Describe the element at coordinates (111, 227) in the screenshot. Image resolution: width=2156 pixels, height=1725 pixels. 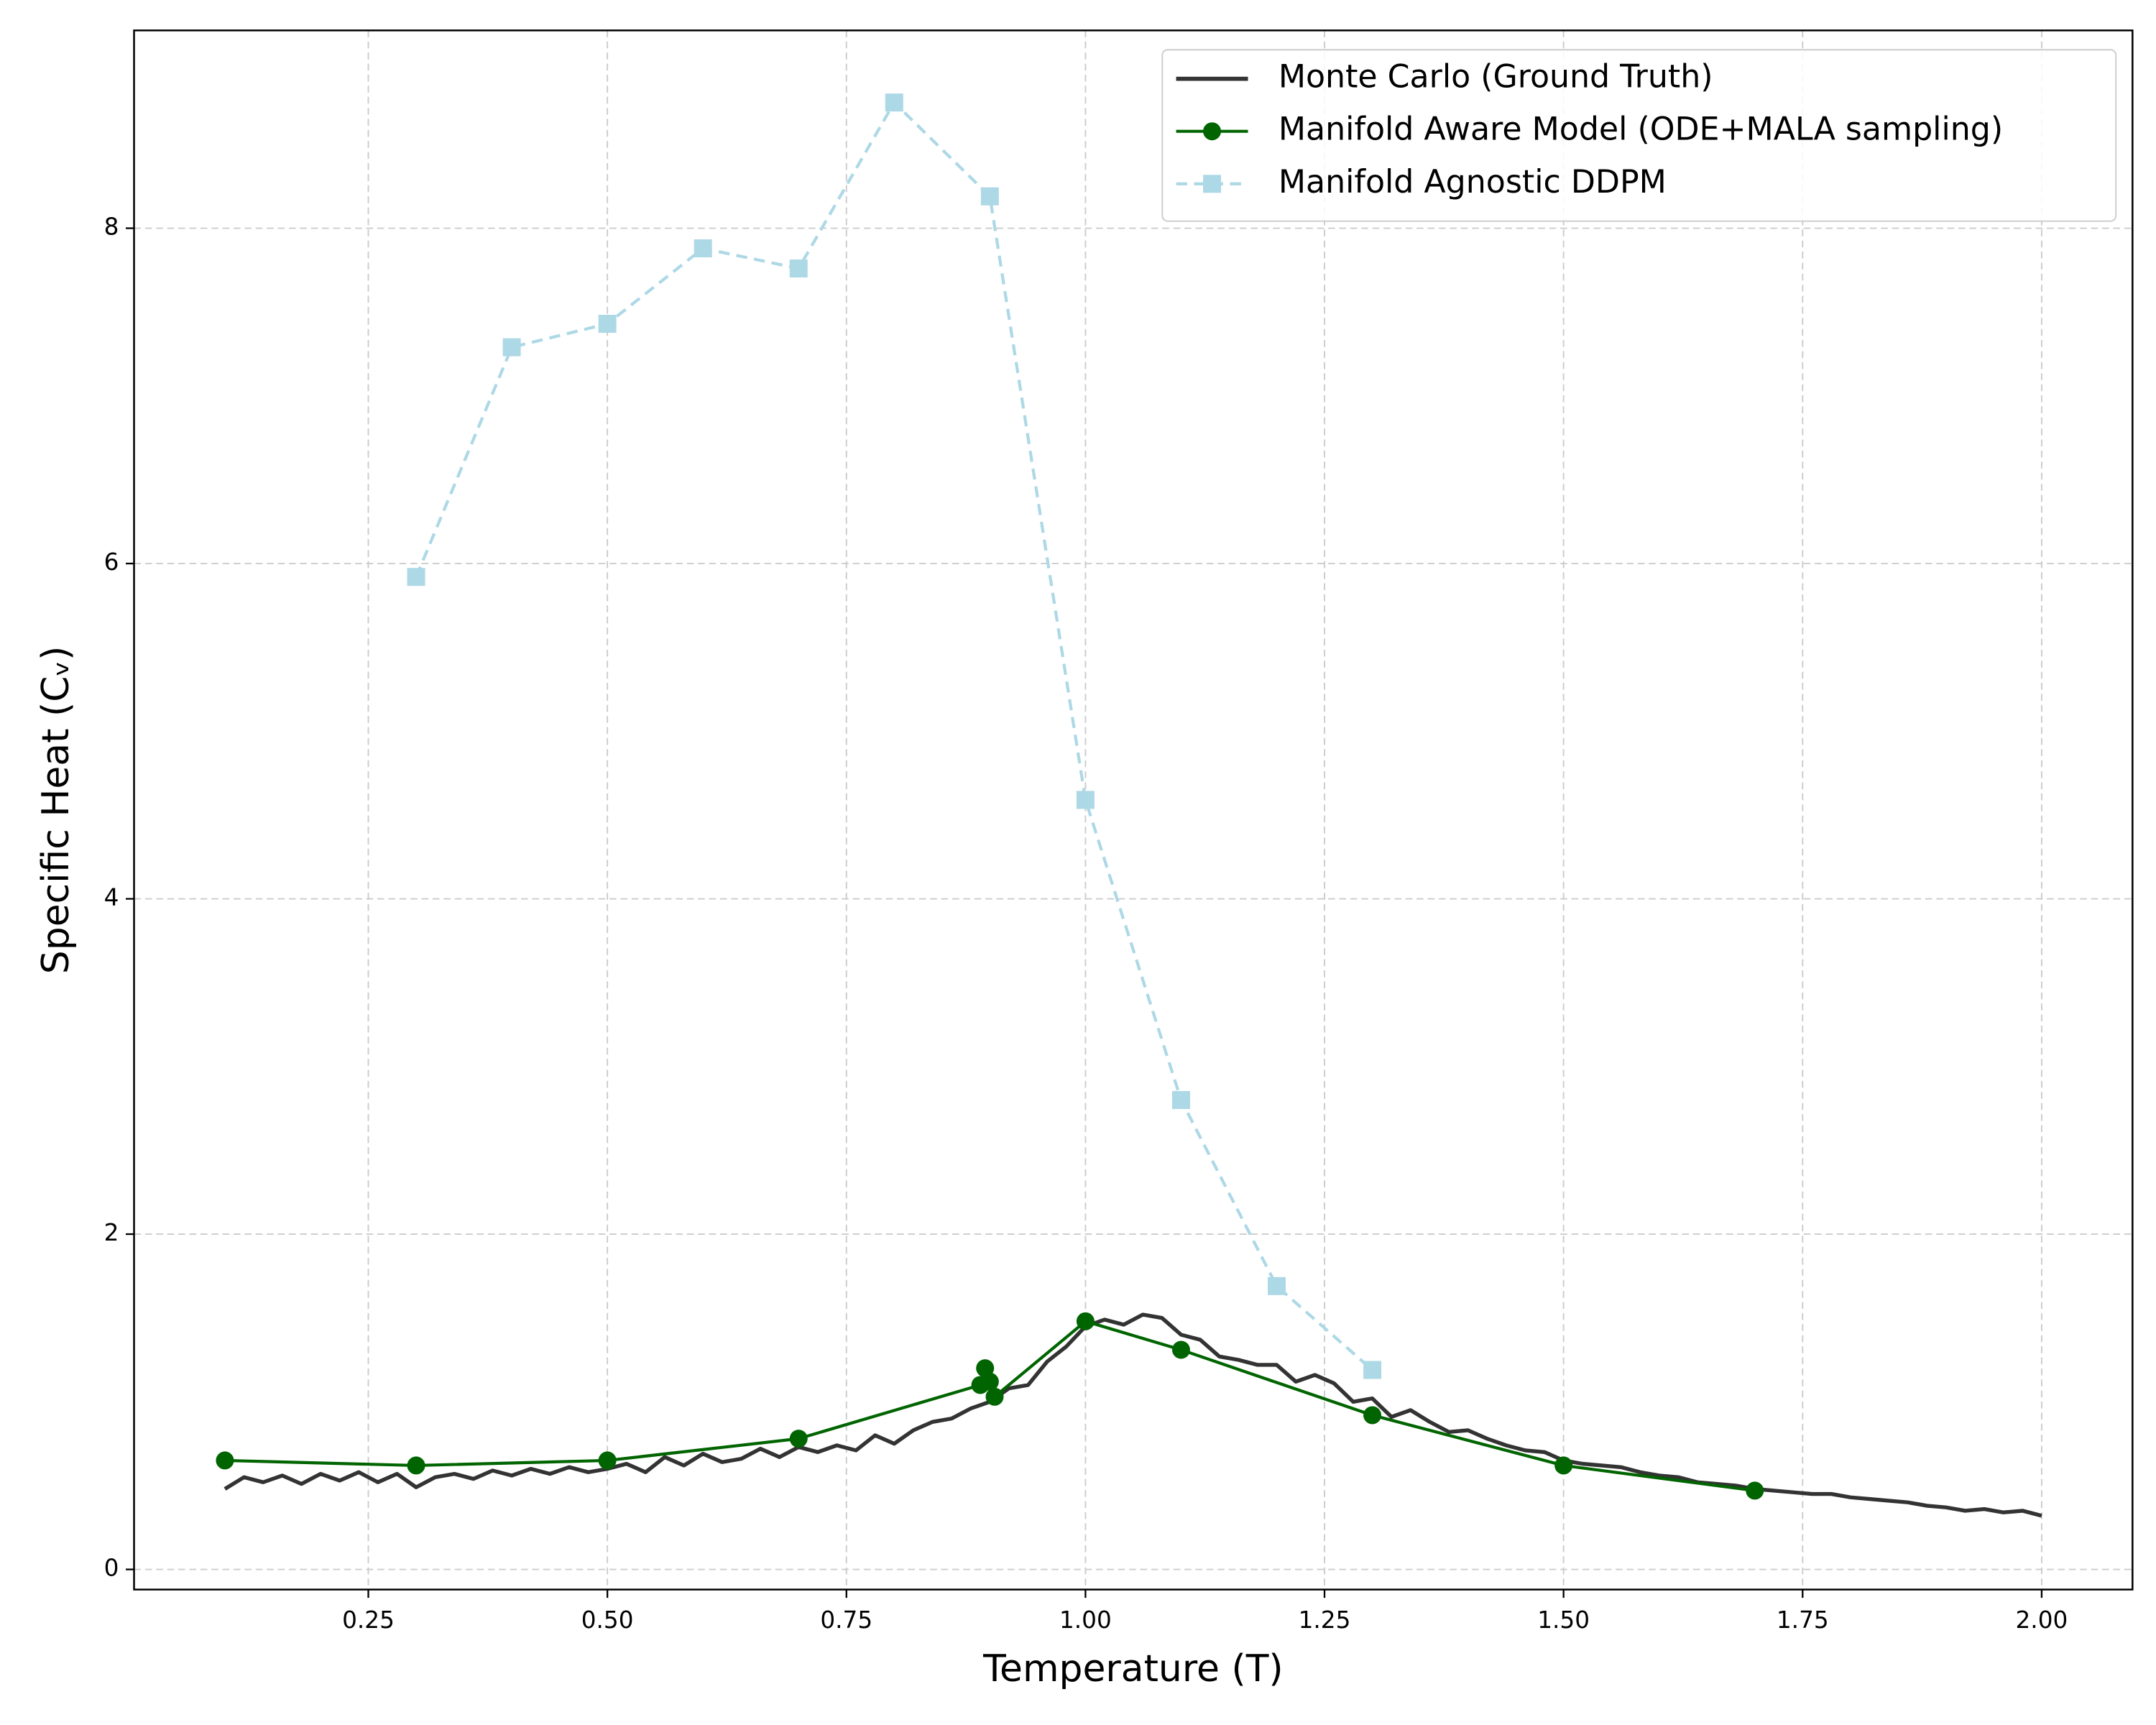
I see `y-tick-label: 8` at that location.